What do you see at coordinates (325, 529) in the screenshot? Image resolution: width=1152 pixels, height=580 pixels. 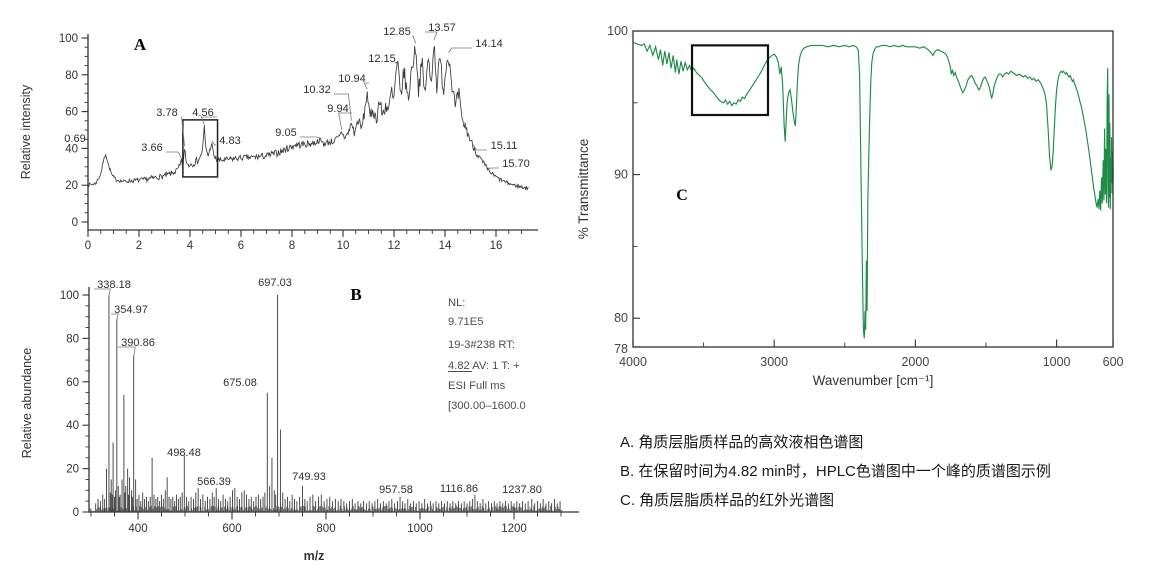 I see `x-tick-label: 800` at bounding box center [325, 529].